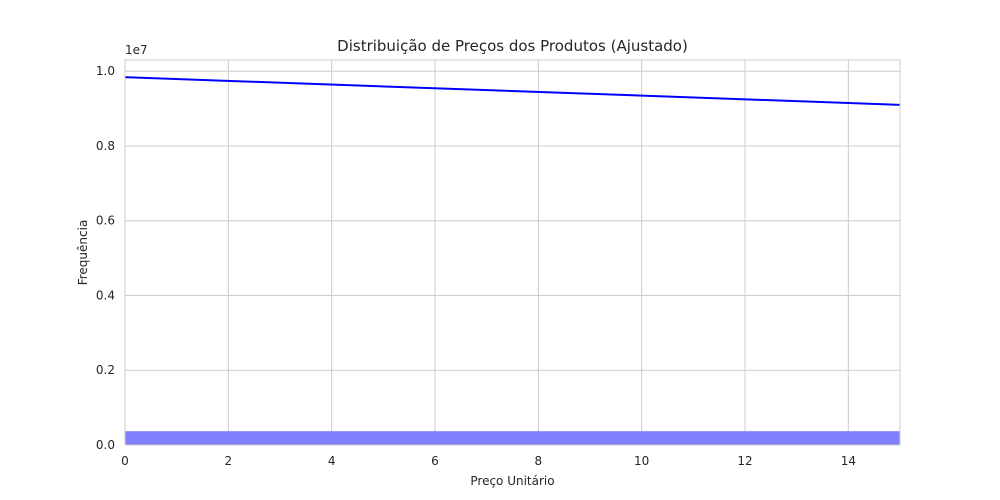 This screenshot has height=500, width=1000. Describe the element at coordinates (488, 461) in the screenshot. I see `x-tick-labels: 0 2 4 6 8 10 12 14` at that location.